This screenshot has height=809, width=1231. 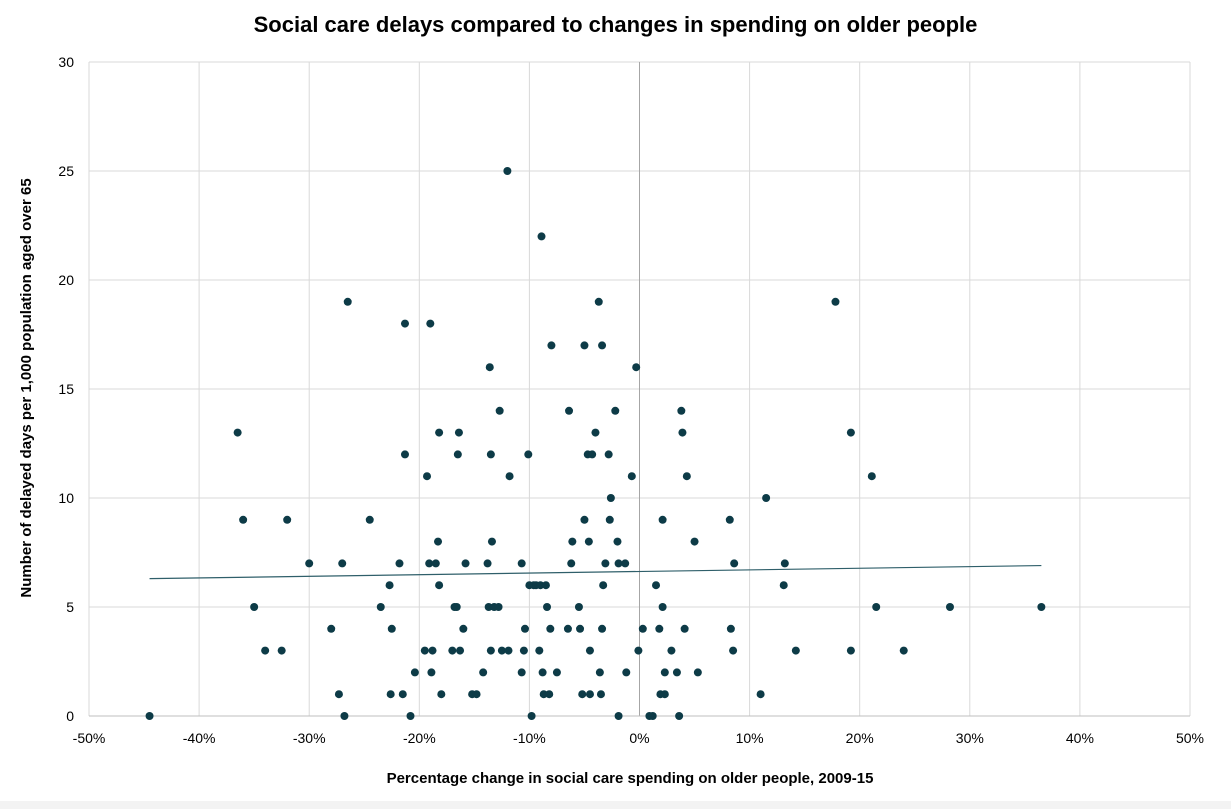 I want to click on x-tick-label-10: 50%, so click(x=1190, y=738).